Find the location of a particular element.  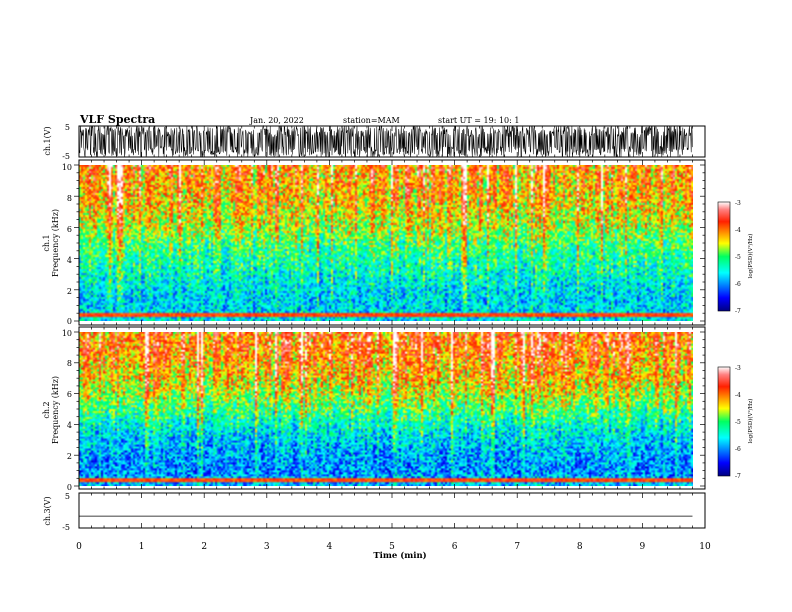

x-axis-tick-labels: 0 1 2 3 4 5 6 7 8 9 10 is located at coordinates (393, 547).